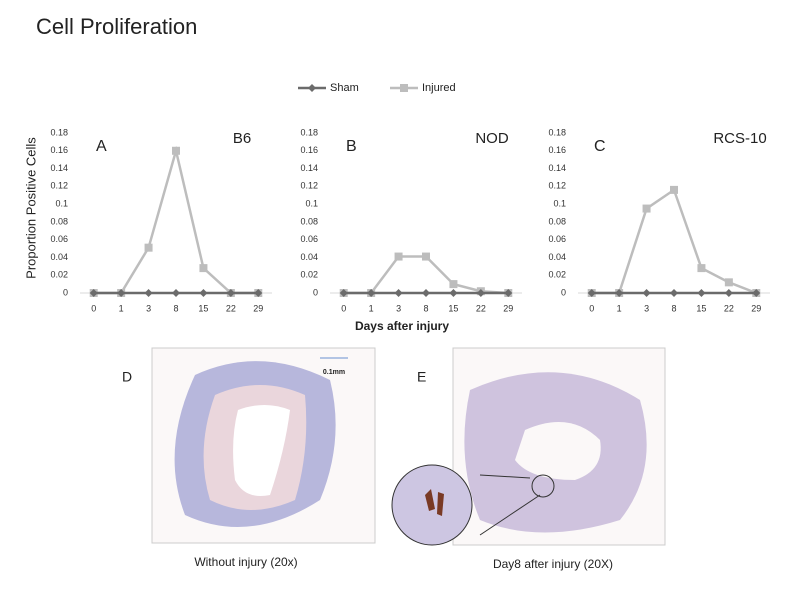  I want to click on panel-label: B, so click(351, 146).